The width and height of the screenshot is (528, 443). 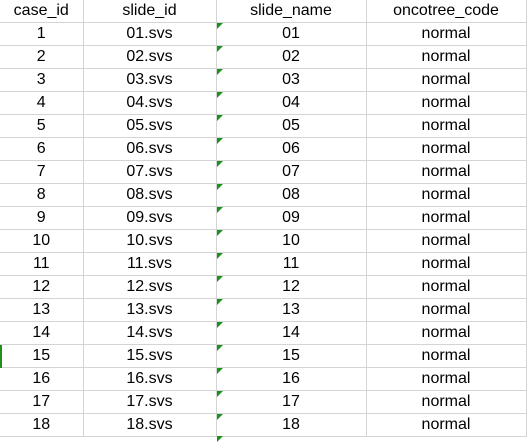 I want to click on slide-name-cell: 12, so click(x=291, y=287).